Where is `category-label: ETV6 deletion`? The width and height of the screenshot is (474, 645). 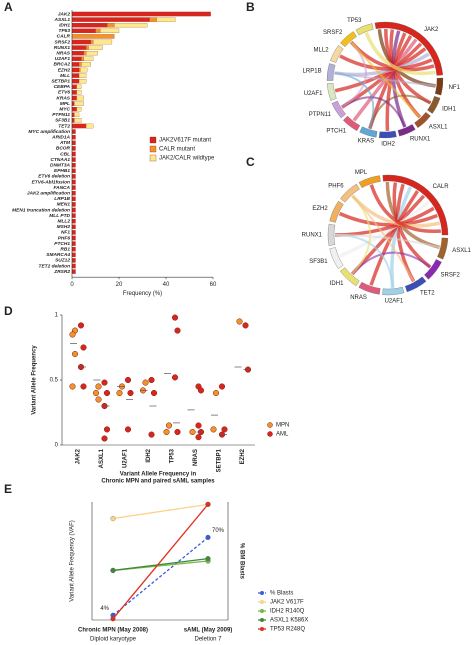
category-label: ETV6 deletion is located at coordinates (54, 177).